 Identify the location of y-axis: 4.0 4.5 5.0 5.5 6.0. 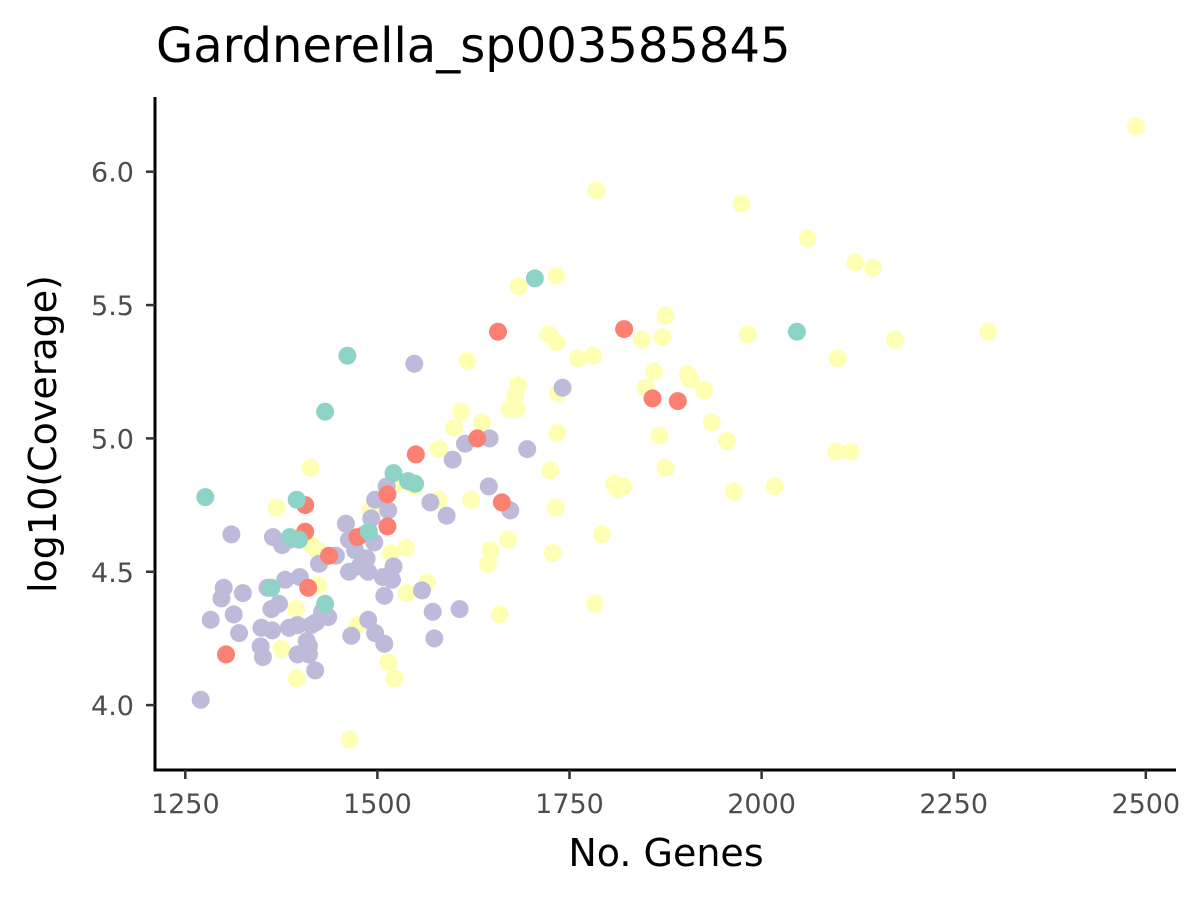
(124, 434).